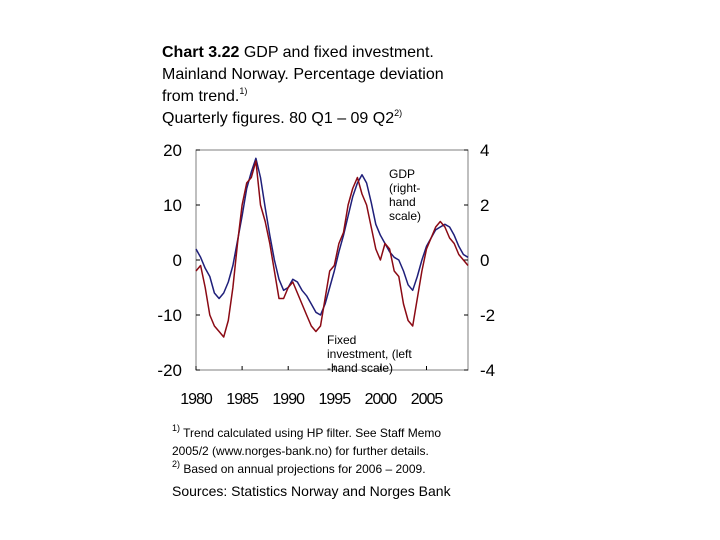 The image size is (720, 540). Describe the element at coordinates (484, 260) in the screenshot. I see `y-right-tick-label: 0` at that location.